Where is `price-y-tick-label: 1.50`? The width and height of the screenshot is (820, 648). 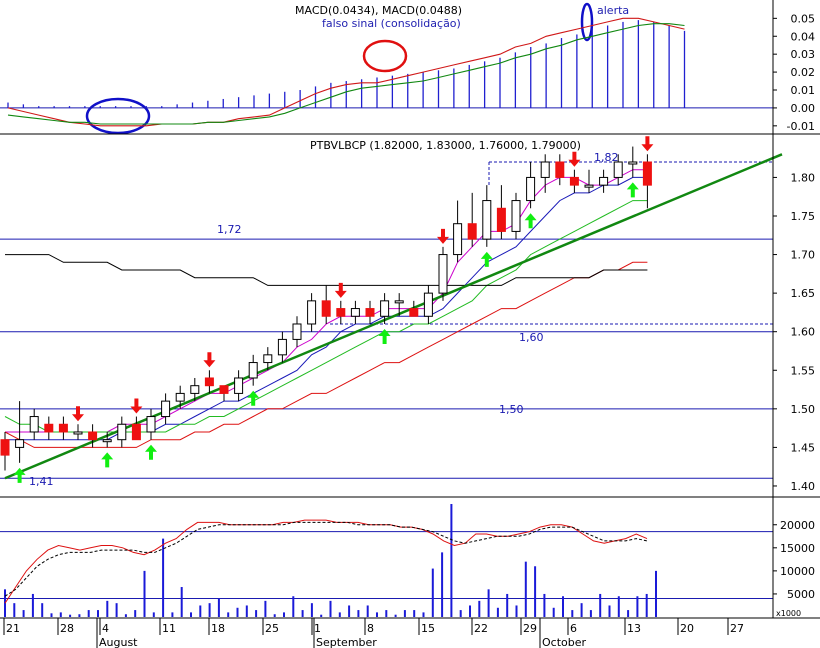 price-y-tick-label: 1.50 is located at coordinates (803, 409).